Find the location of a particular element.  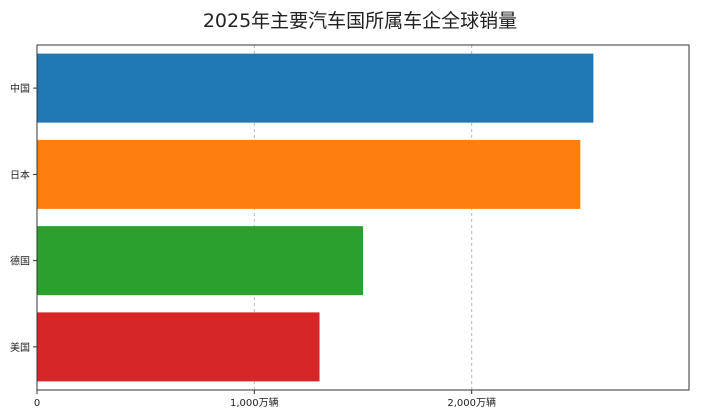

chart-title: 2025年主要汽车国所属车企全球销量 is located at coordinates (360, 21).